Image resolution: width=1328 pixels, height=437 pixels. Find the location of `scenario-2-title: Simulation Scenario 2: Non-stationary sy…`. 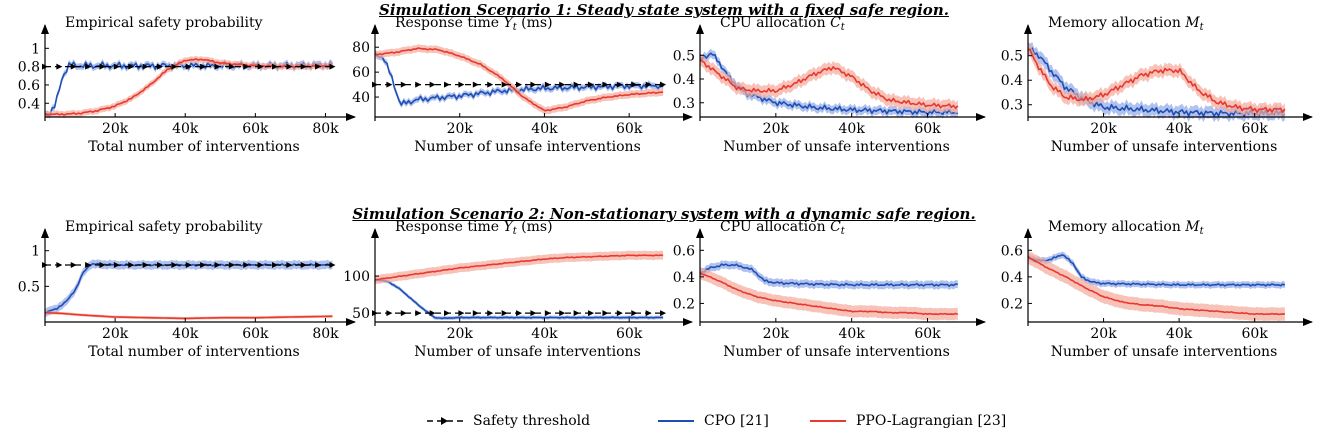

scenario-2-title: Simulation Scenario 2: Non-stationary sy… is located at coordinates (664, 214).